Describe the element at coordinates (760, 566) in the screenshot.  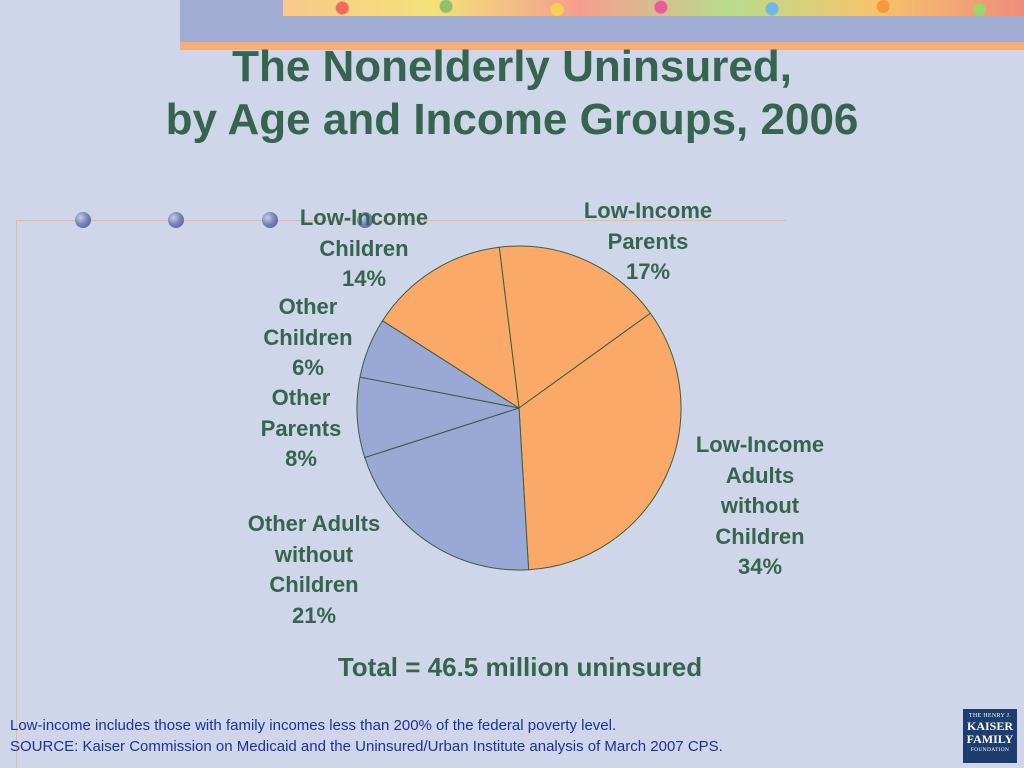
I see `pie-label-2-percent: 34%` at that location.